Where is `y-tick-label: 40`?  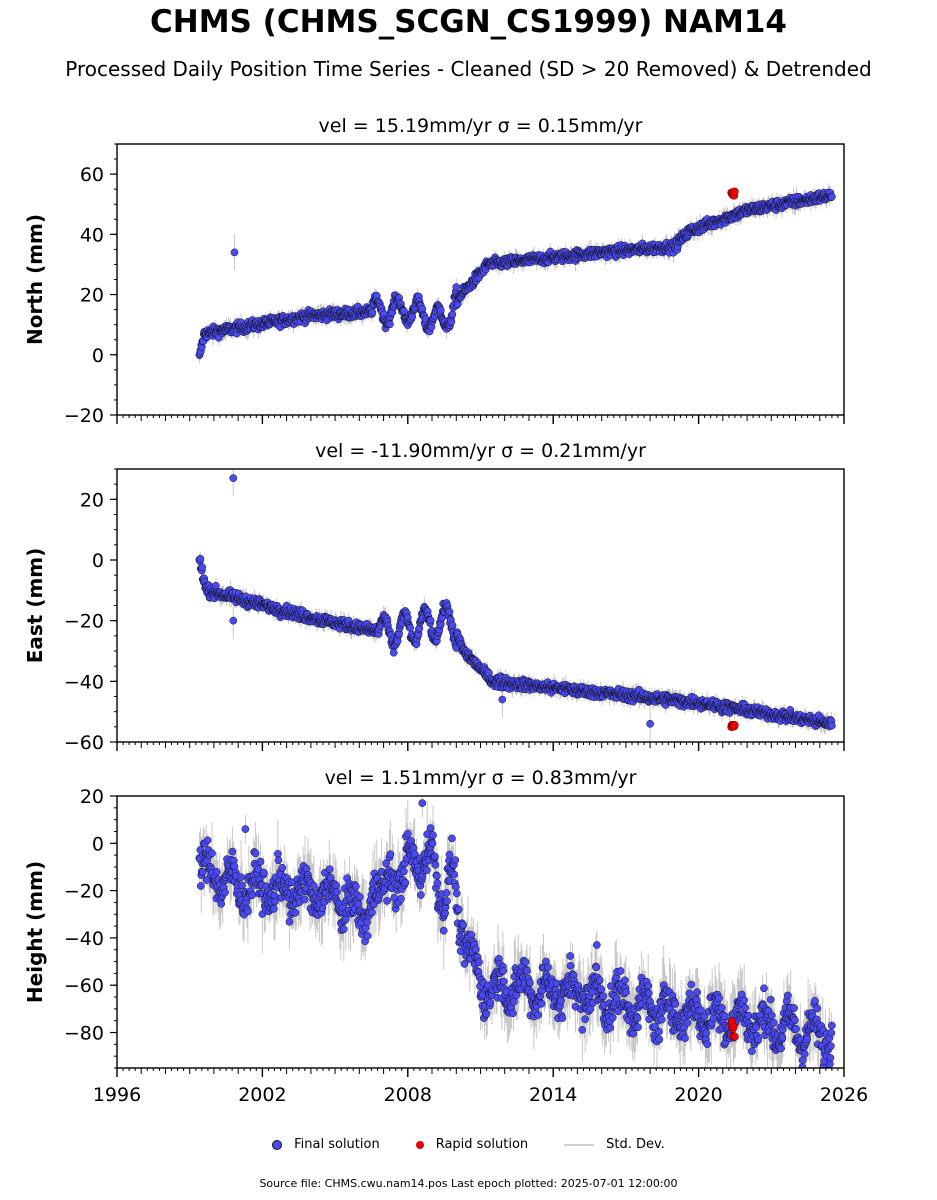
y-tick-label: 40 is located at coordinates (92, 235).